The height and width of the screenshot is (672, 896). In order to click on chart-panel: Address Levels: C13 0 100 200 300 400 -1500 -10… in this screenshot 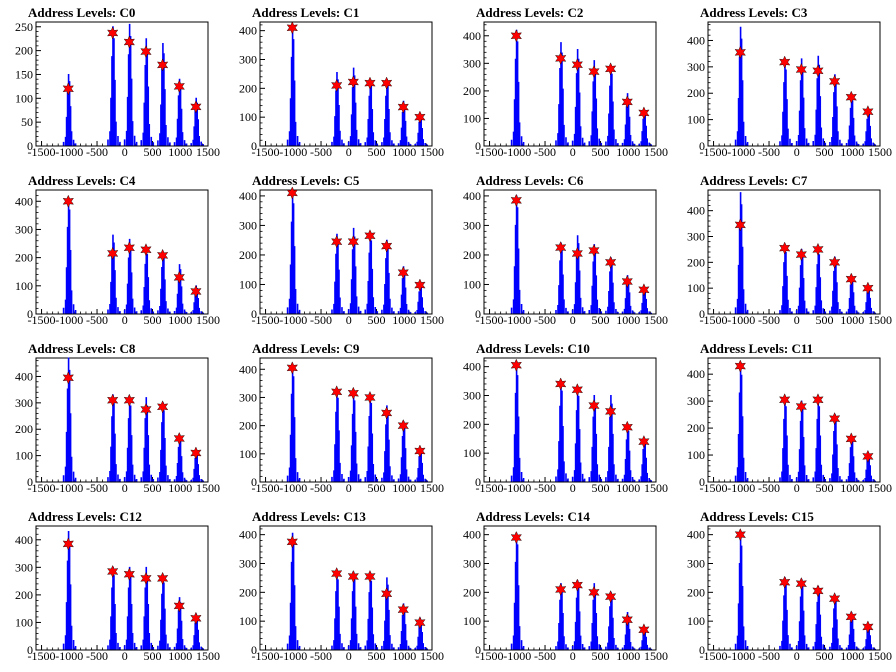, I will do `click(336, 588)`.